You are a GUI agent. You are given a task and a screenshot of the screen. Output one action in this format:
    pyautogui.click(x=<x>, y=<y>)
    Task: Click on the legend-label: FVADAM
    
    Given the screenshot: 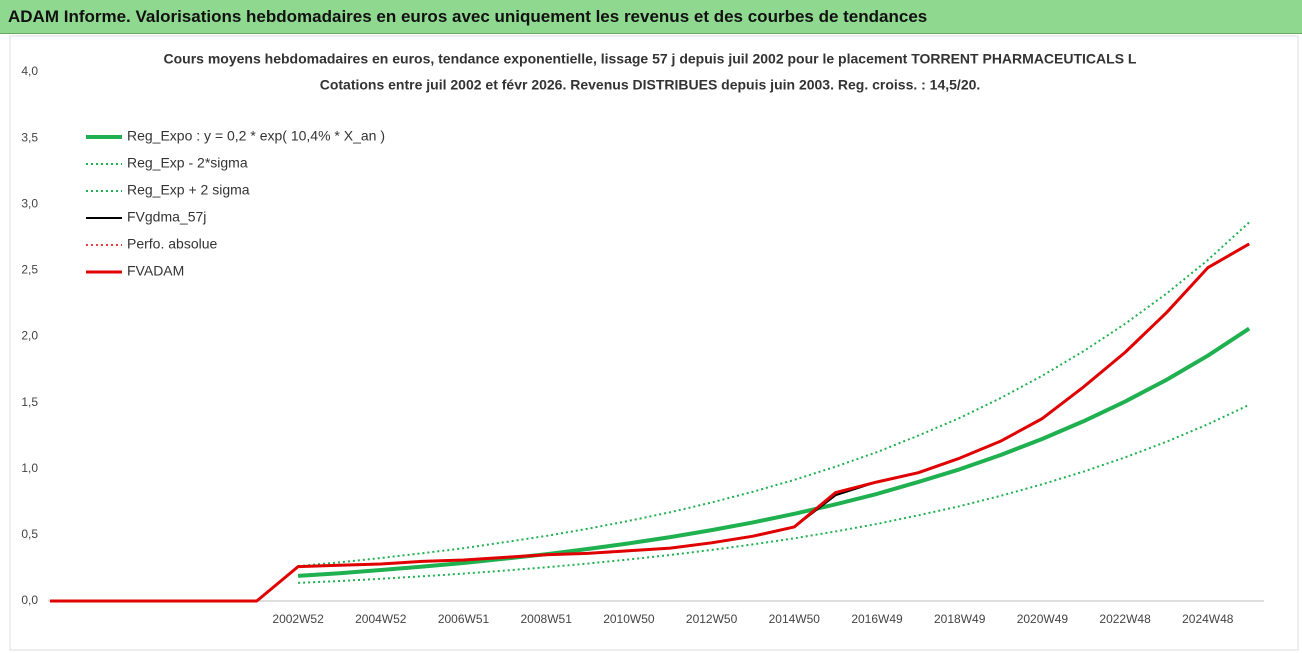 What is the action you would take?
    pyautogui.click(x=155, y=271)
    